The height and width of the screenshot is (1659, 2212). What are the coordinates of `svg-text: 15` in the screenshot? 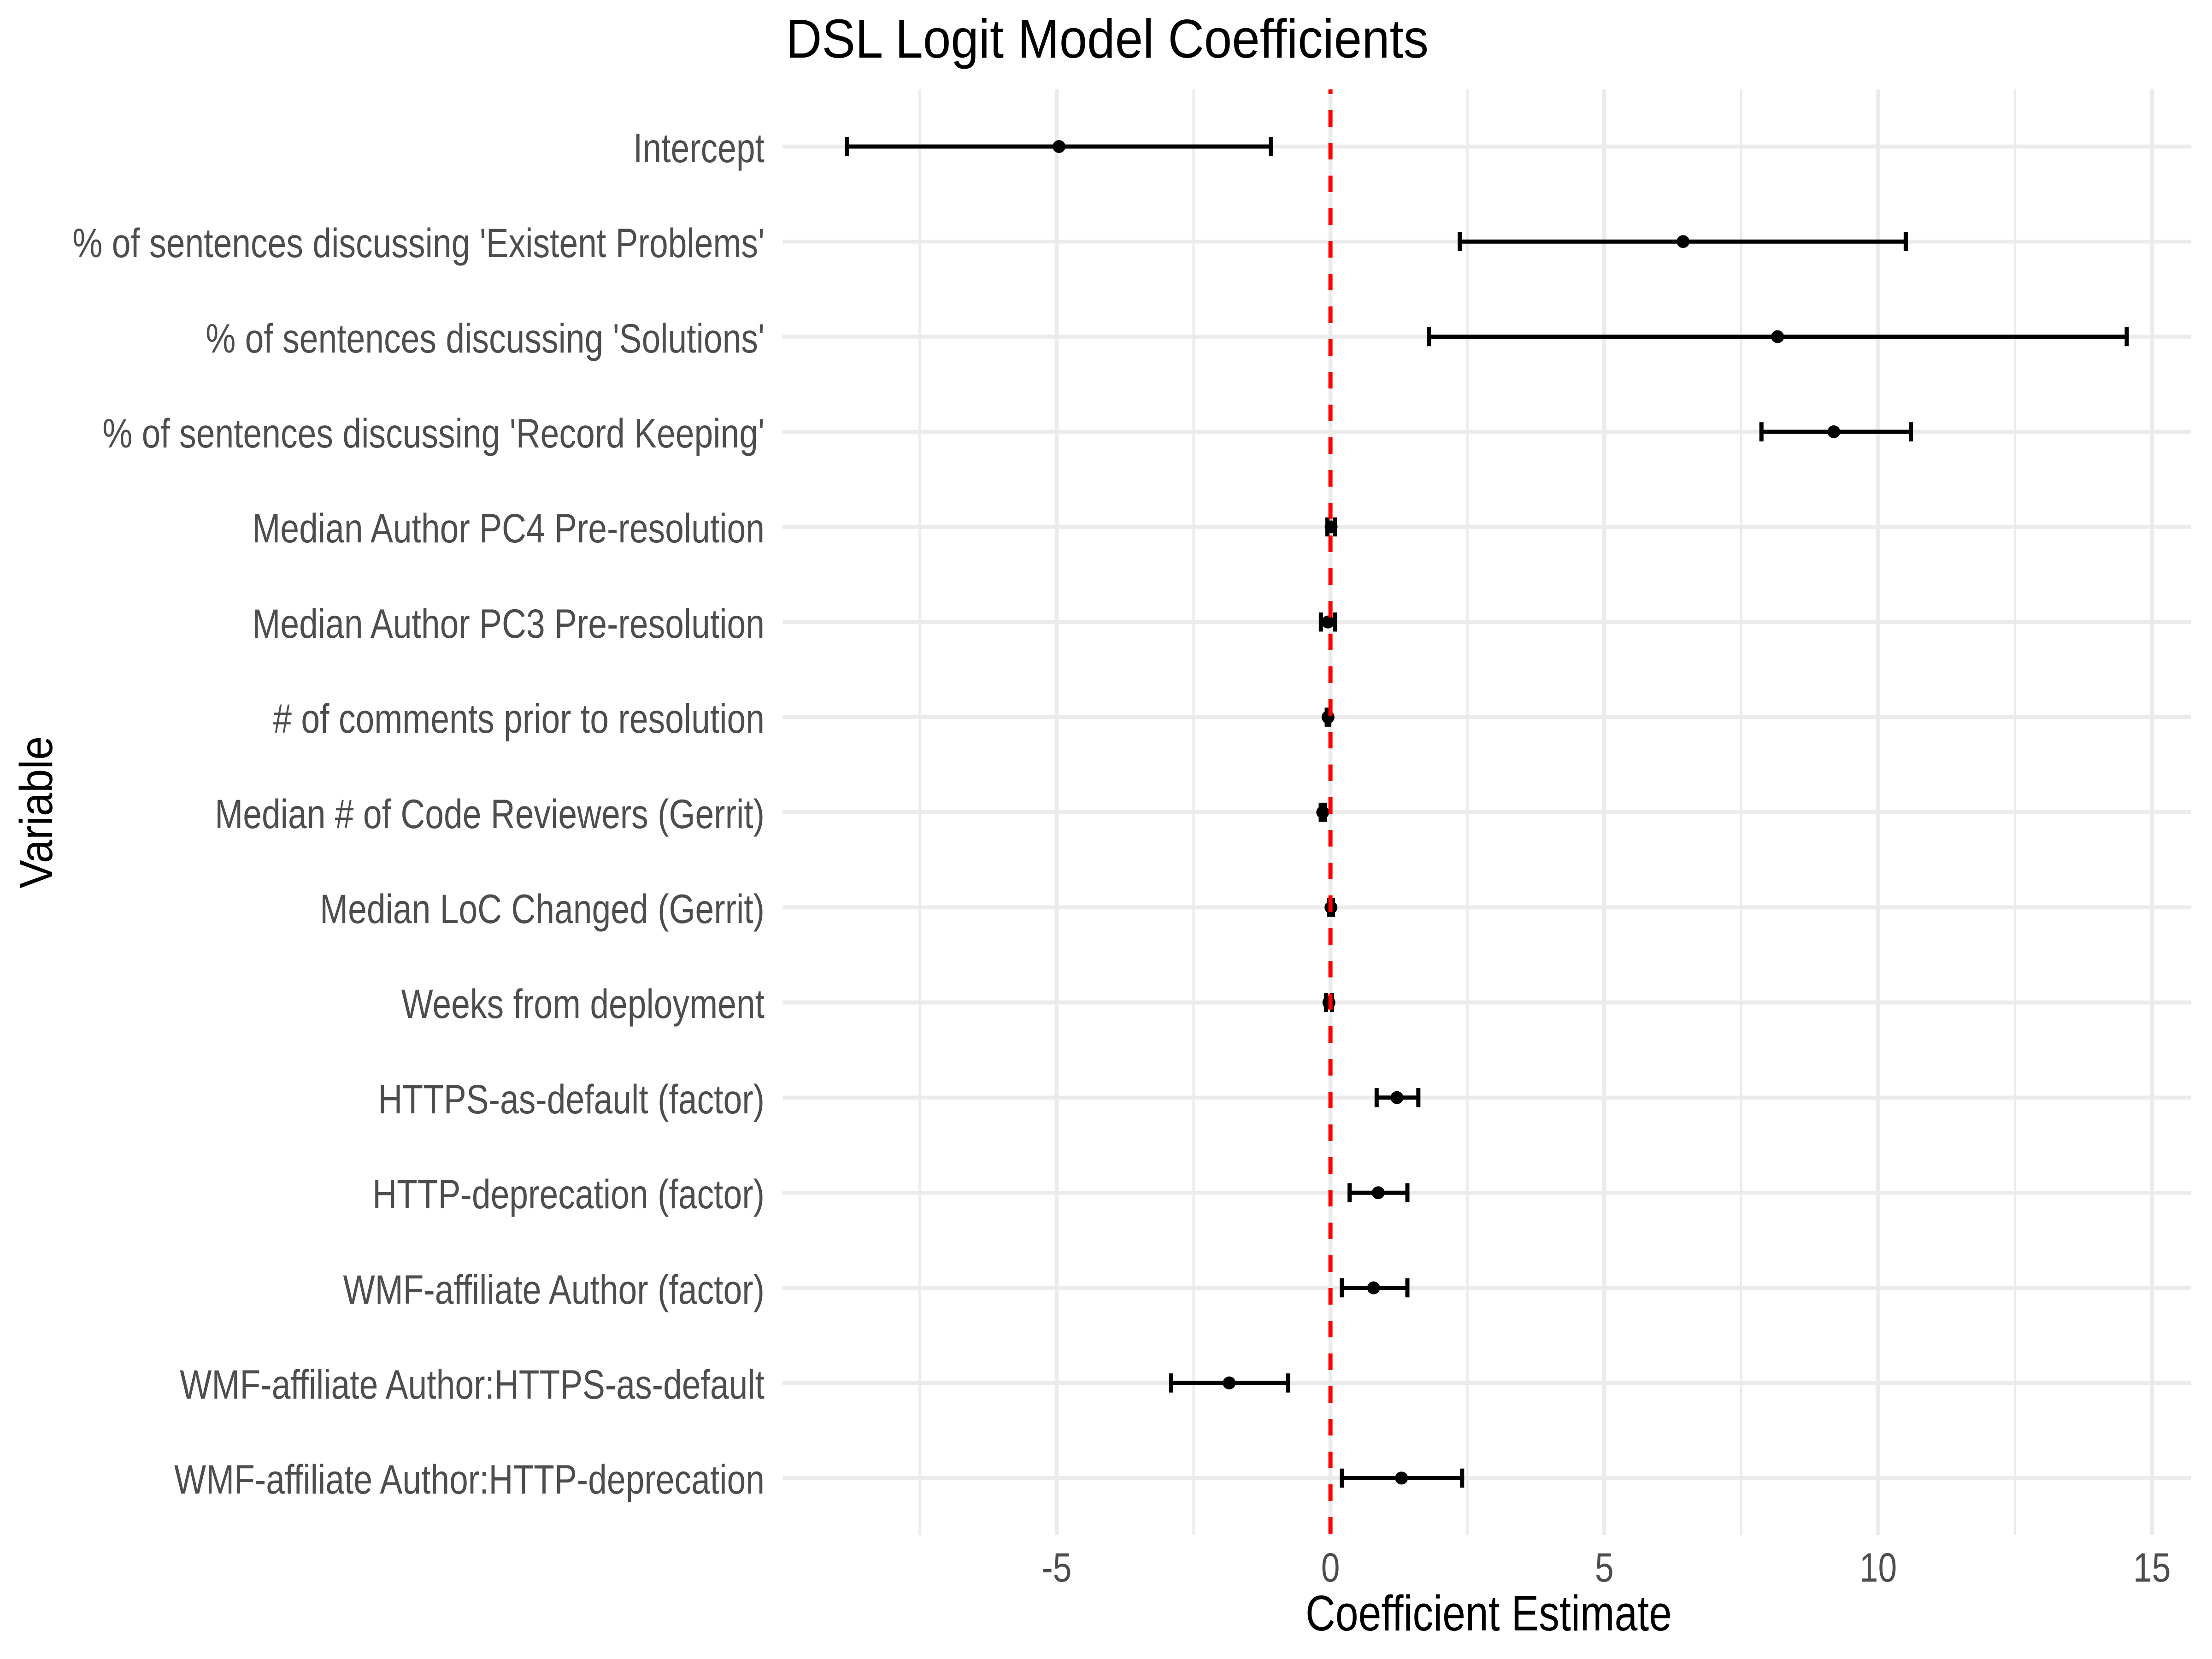 It's located at (2152, 1567).